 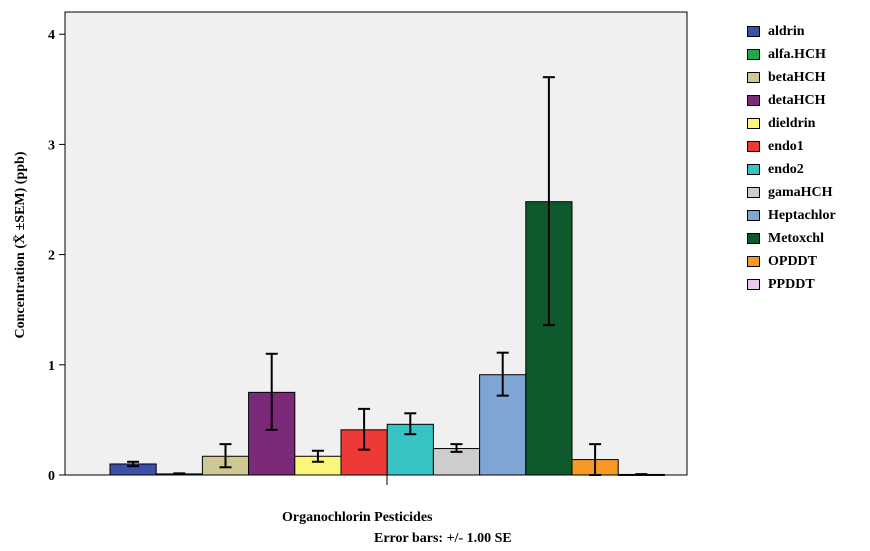 What do you see at coordinates (502, 374) in the screenshot?
I see `error-bar-heptachlor` at bounding box center [502, 374].